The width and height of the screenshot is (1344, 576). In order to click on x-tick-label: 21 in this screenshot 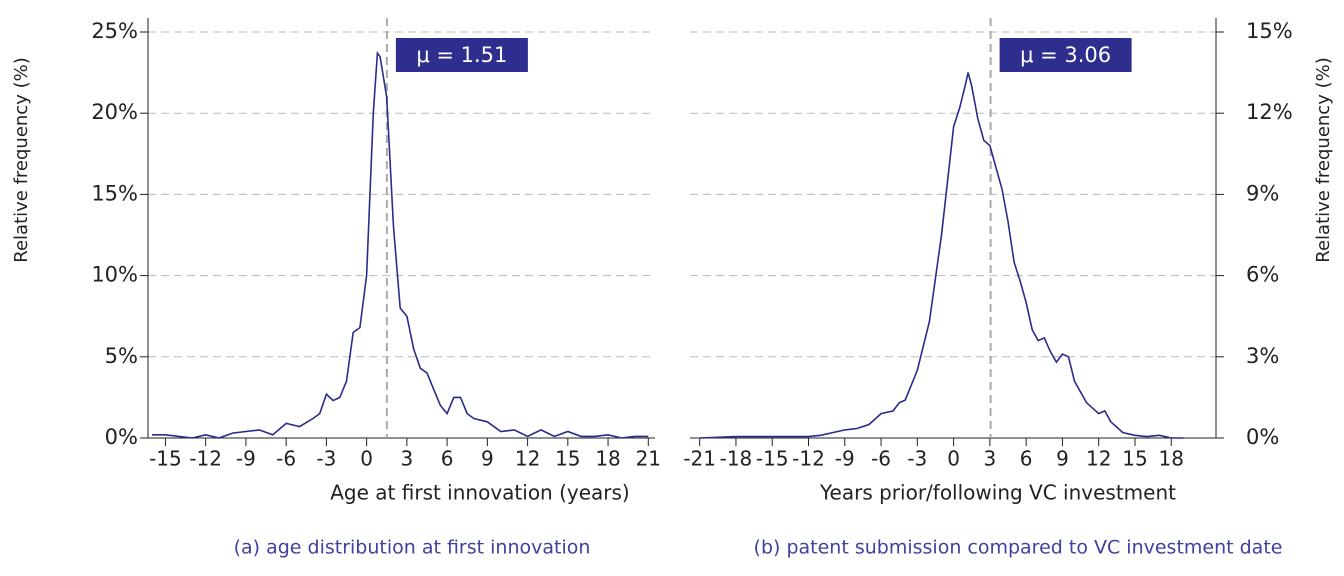, I will do `click(648, 459)`.